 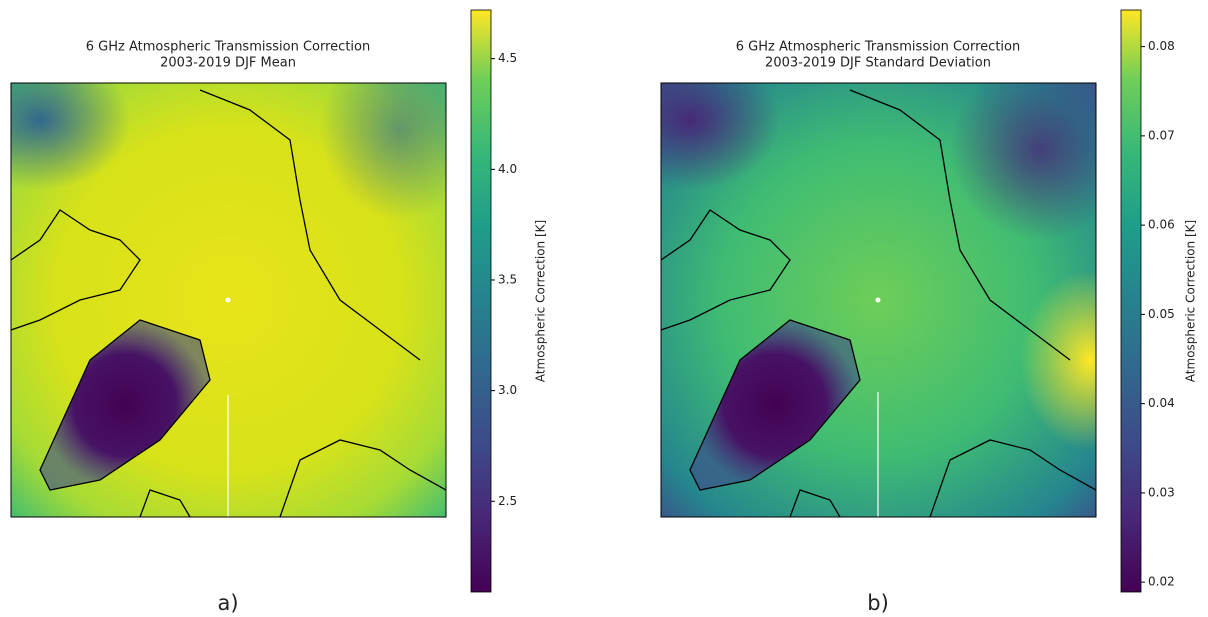 What do you see at coordinates (1161, 314) in the screenshot?
I see `colorbar-tick-label: 0.05` at bounding box center [1161, 314].